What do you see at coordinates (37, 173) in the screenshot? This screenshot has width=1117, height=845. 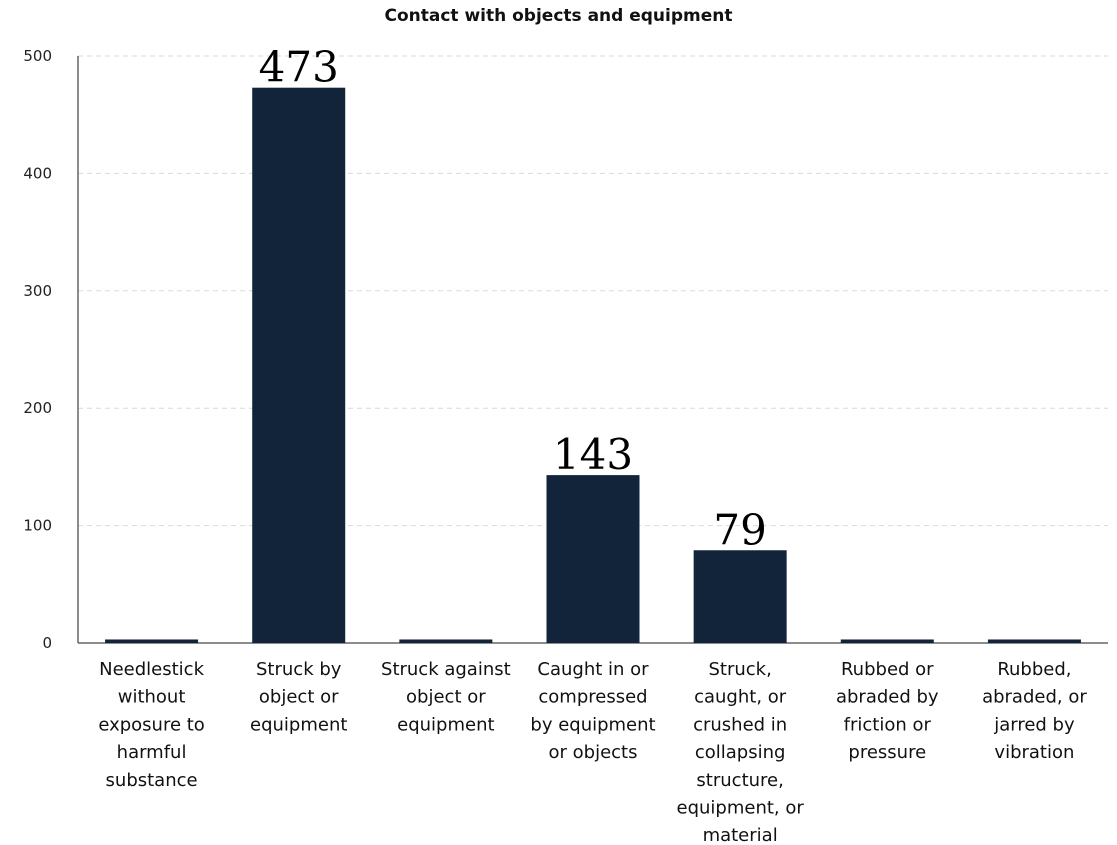 I see `y-tick-label: 400` at bounding box center [37, 173].